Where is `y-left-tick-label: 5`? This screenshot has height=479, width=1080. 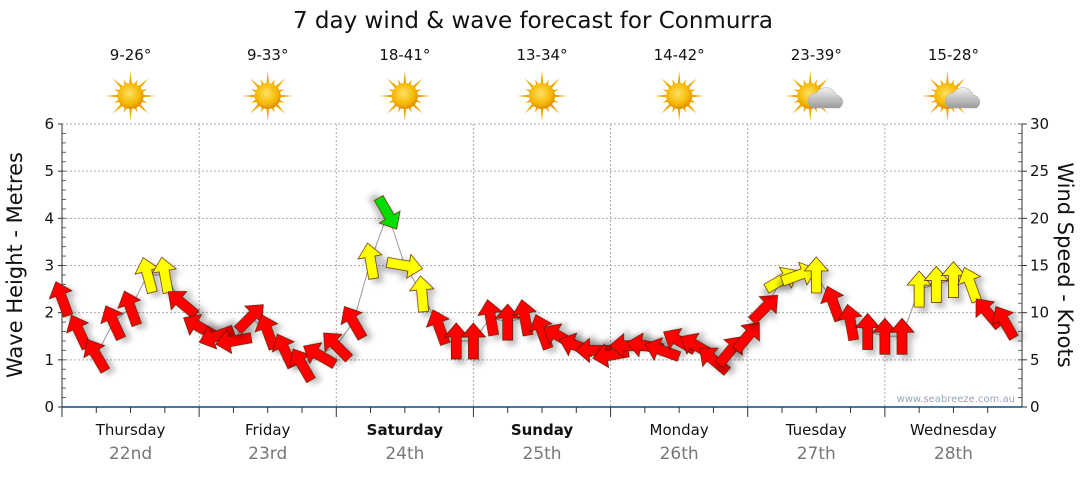
y-left-tick-label: 5 is located at coordinates (49, 171).